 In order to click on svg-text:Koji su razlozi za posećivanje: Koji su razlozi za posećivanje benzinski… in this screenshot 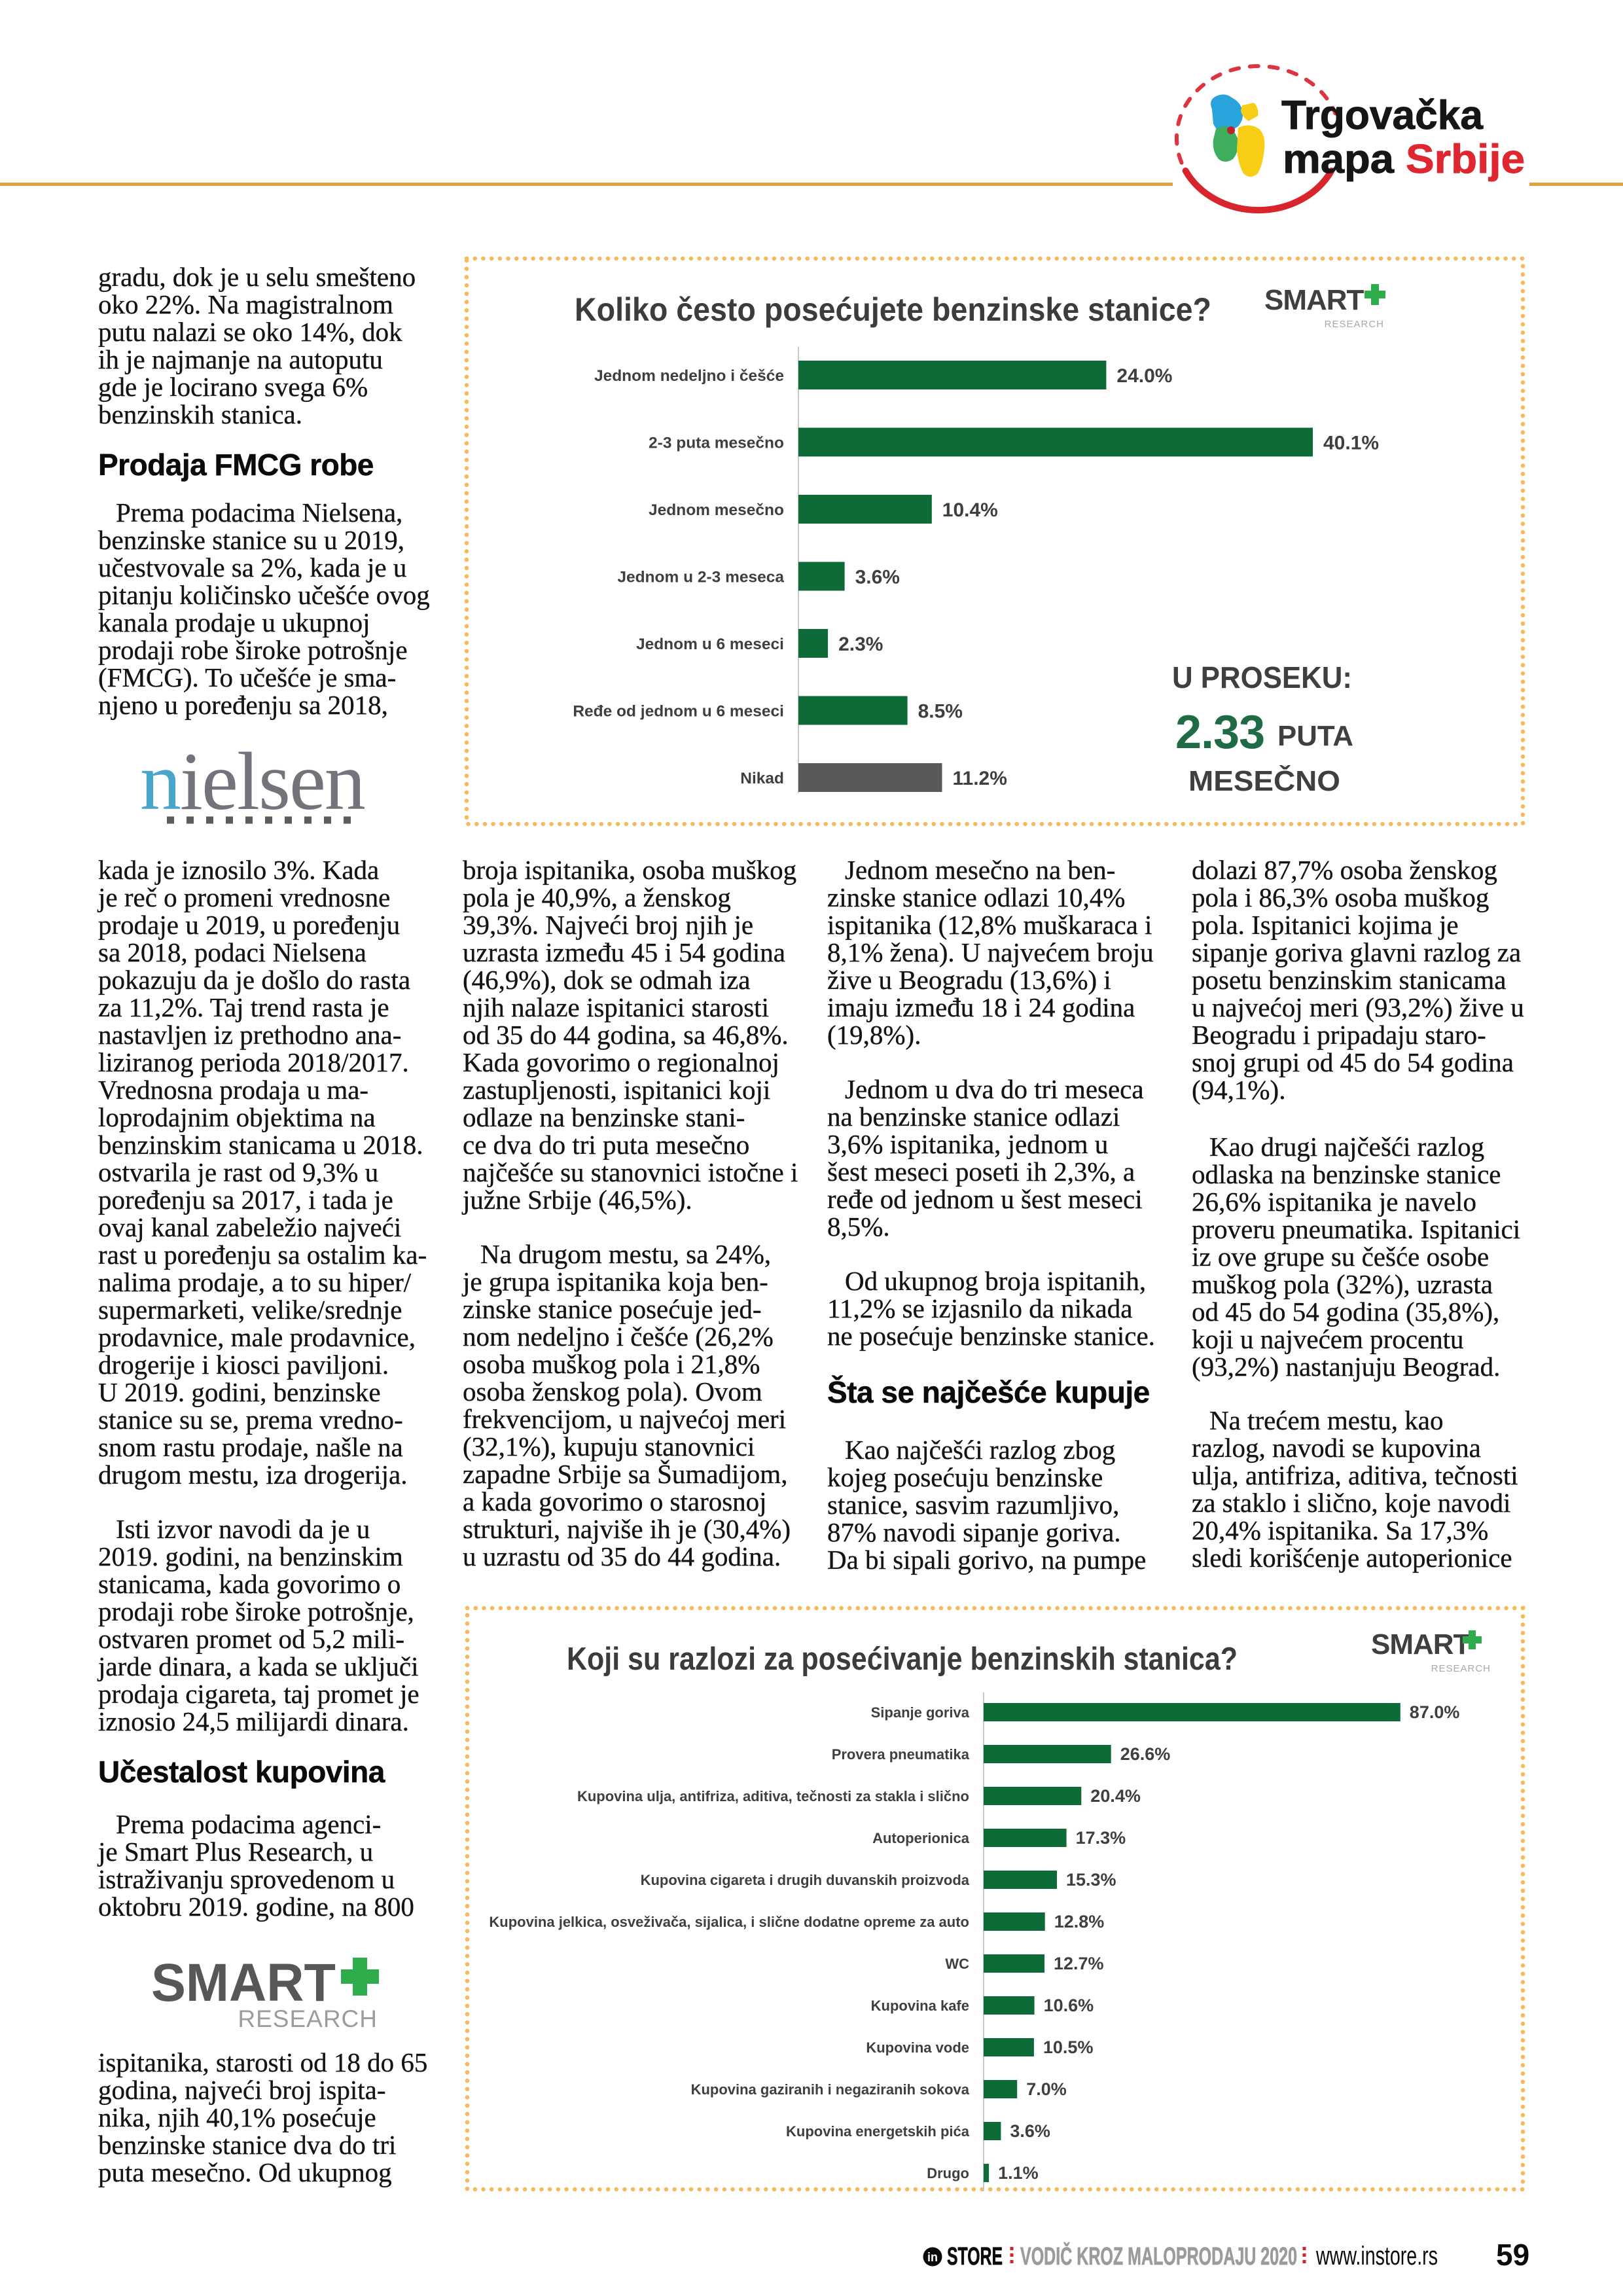, I will do `click(903, 1659)`.